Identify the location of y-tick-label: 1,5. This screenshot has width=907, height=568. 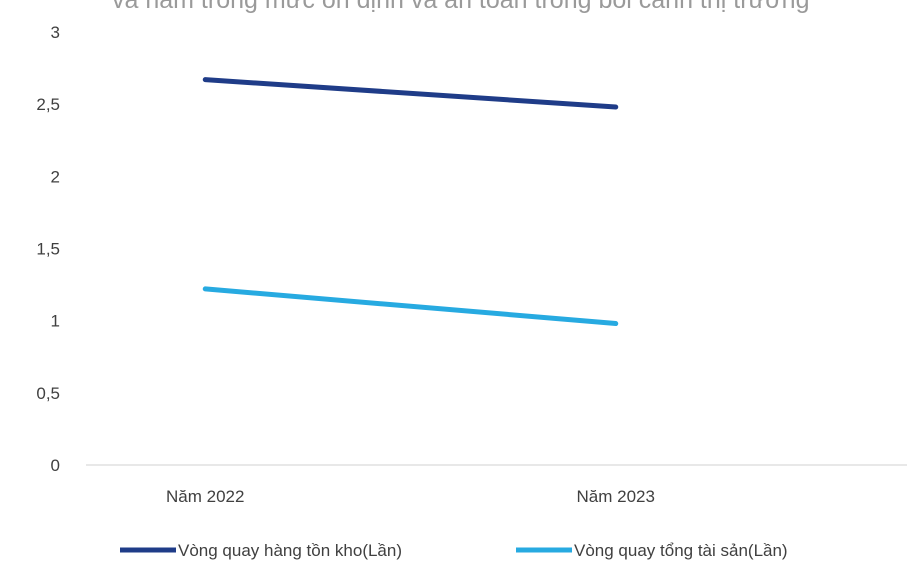
(48, 249).